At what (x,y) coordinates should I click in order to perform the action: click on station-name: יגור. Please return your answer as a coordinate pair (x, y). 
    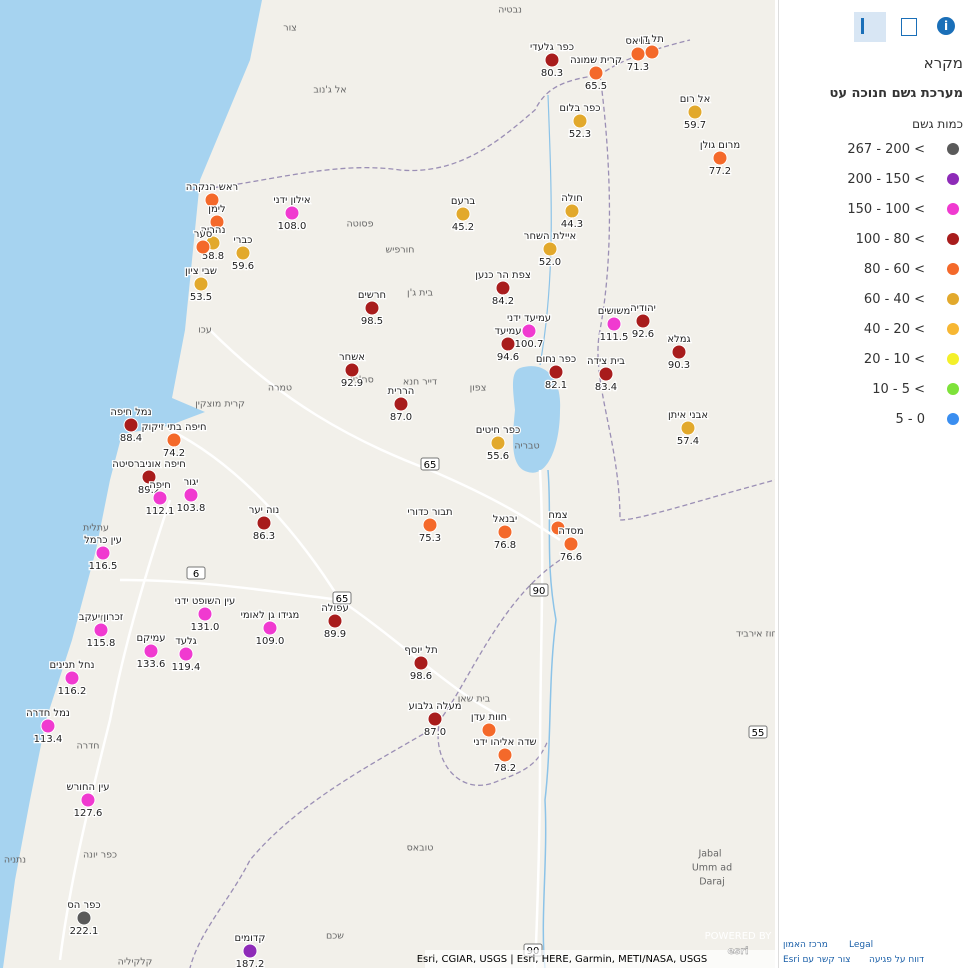
    Looking at the image, I should click on (191, 482).